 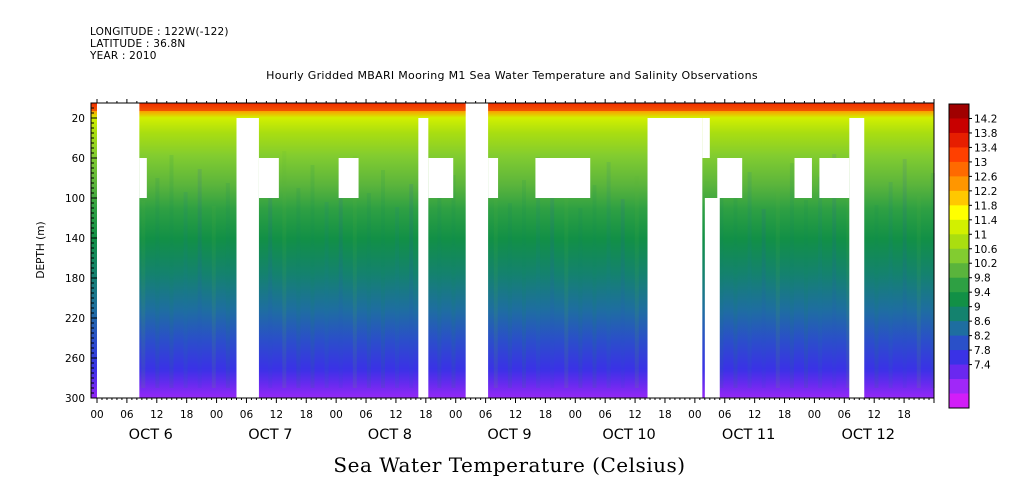 What do you see at coordinates (986, 221) in the screenshot?
I see `colorbar-label: 11.4` at bounding box center [986, 221].